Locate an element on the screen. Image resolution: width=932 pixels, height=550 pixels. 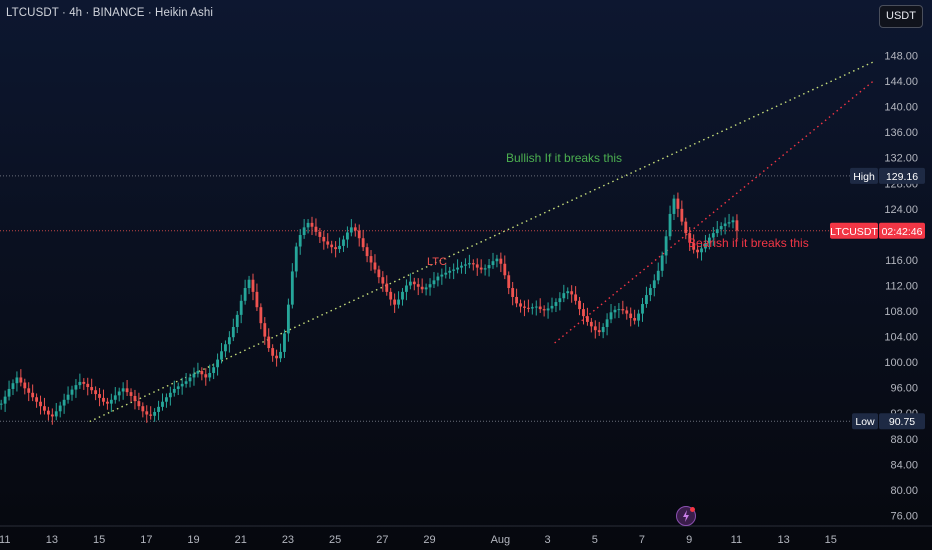
price-tick-label: 112.00 is located at coordinates (901, 286).